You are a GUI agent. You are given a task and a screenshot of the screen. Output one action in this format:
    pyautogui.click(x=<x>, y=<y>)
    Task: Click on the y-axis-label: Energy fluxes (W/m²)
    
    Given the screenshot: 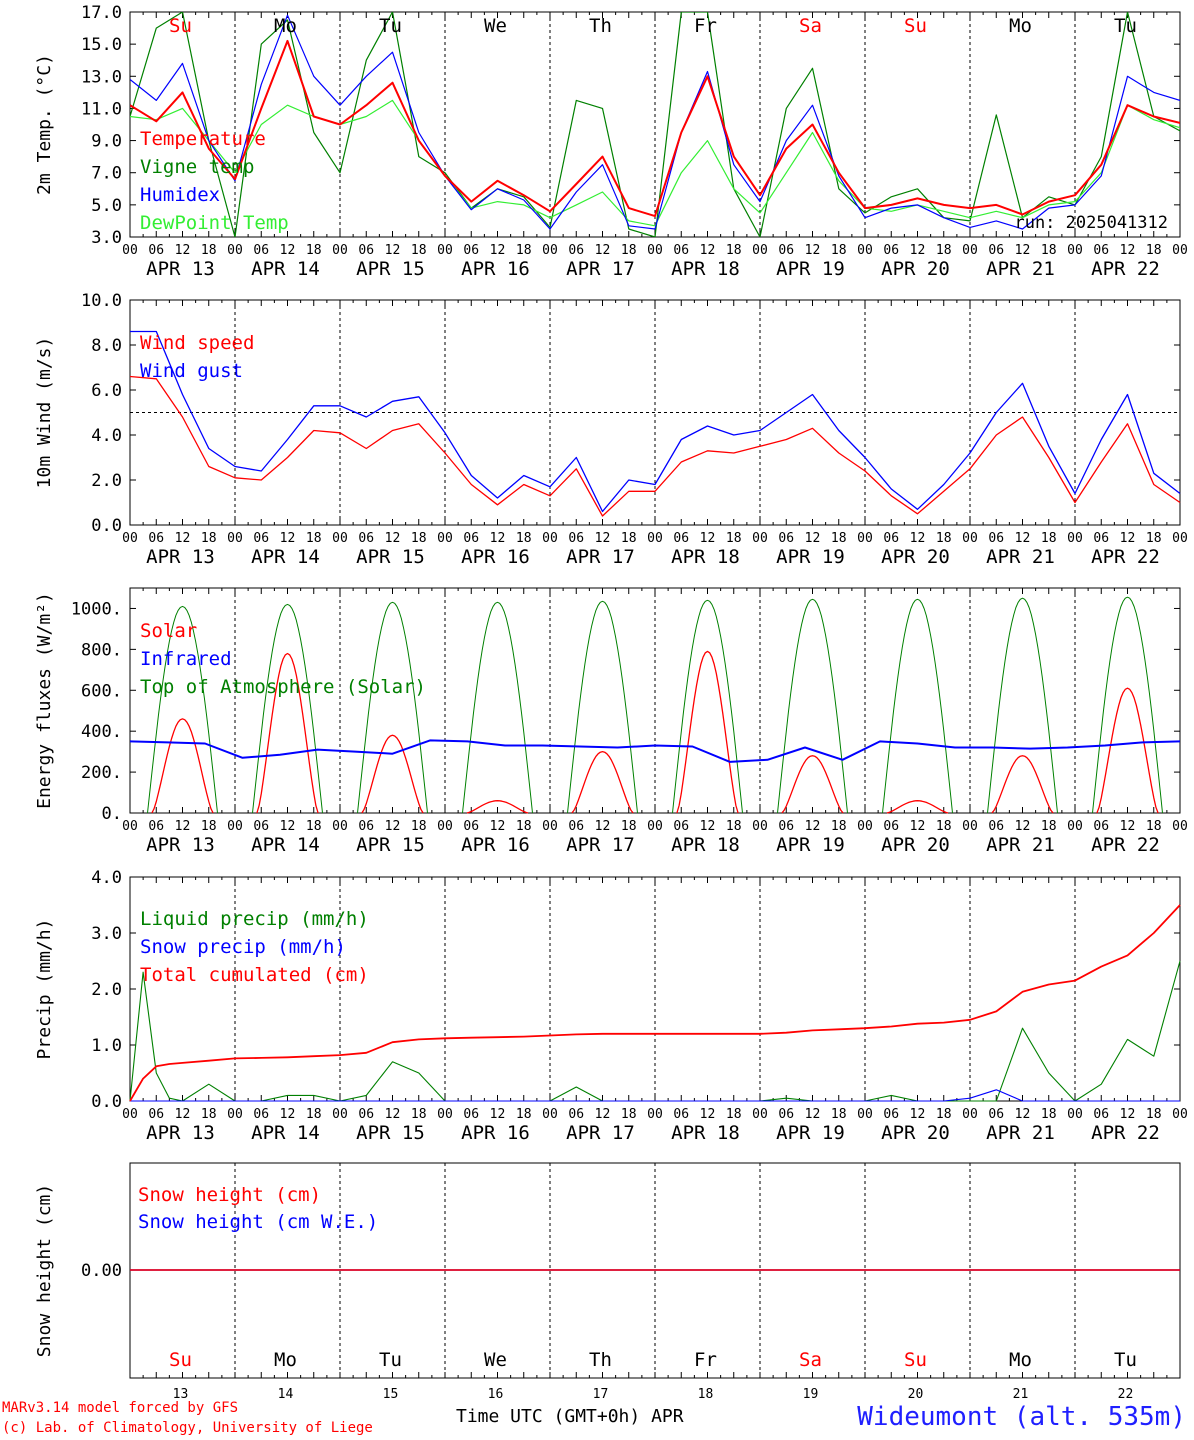 What is the action you would take?
    pyautogui.click(x=44, y=700)
    